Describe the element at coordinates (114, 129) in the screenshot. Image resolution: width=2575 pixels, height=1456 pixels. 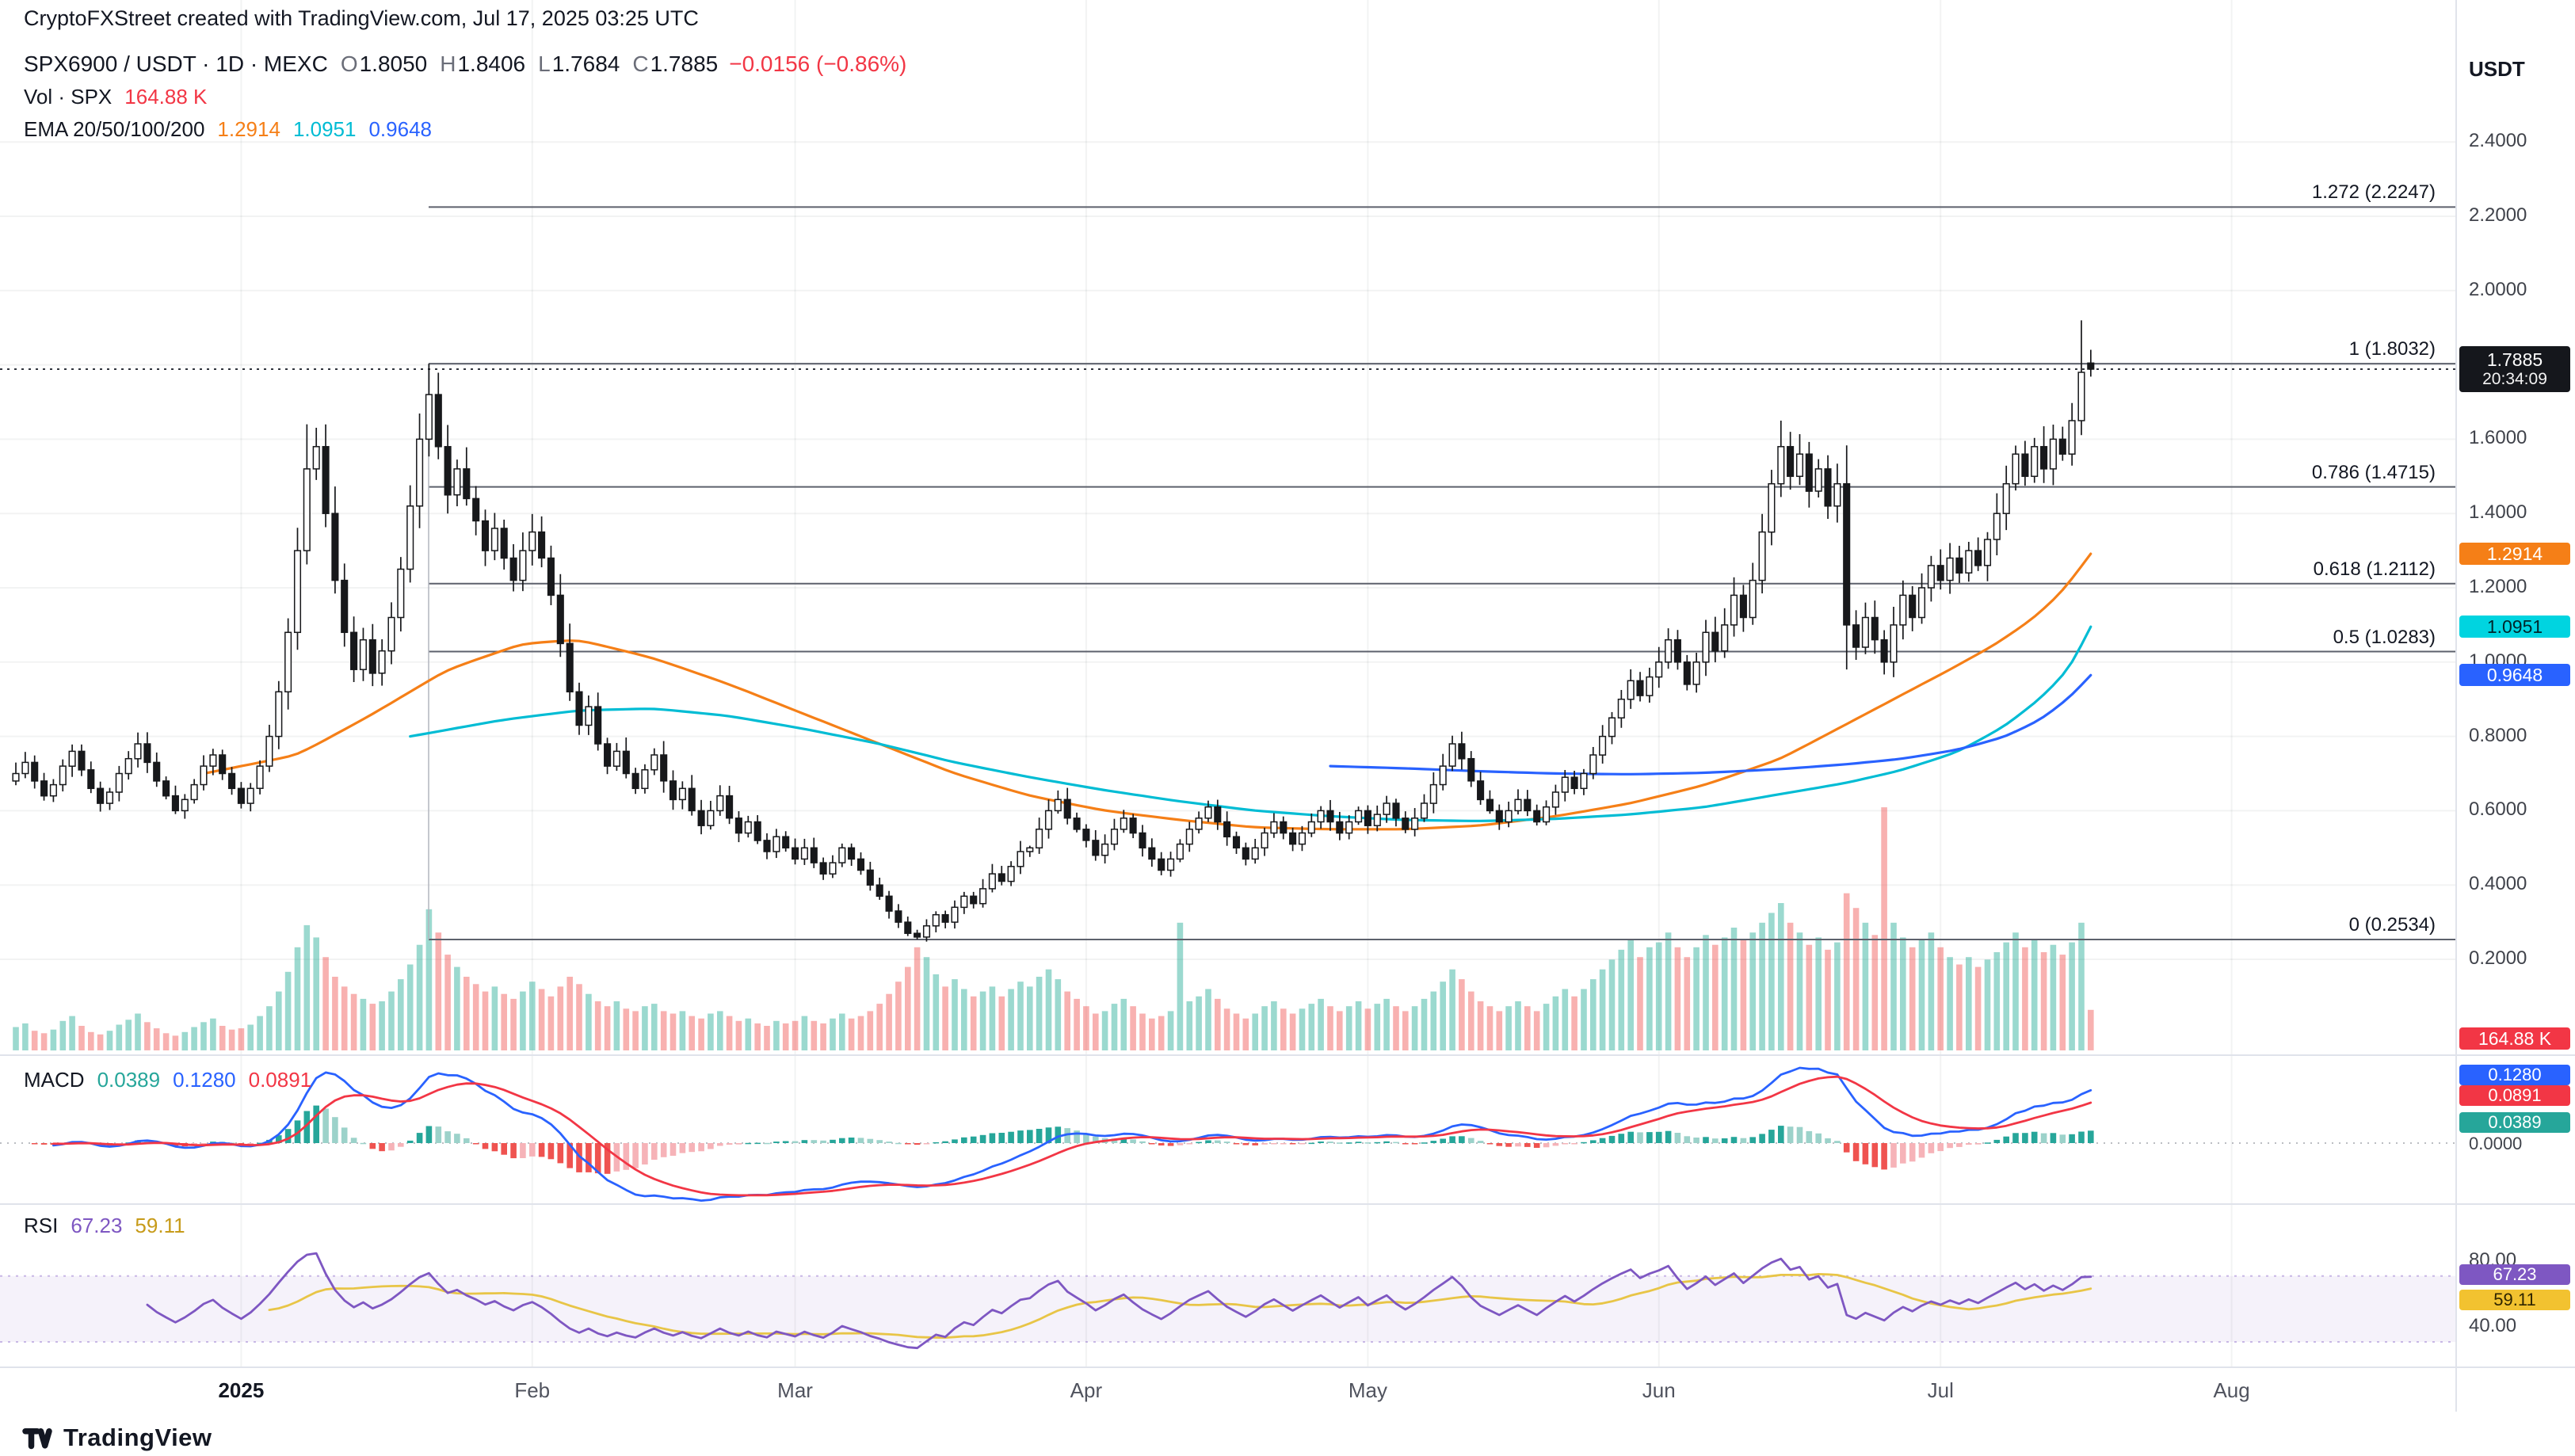
I see `ema-indicator-label: EMA 20/50/100/200` at that location.